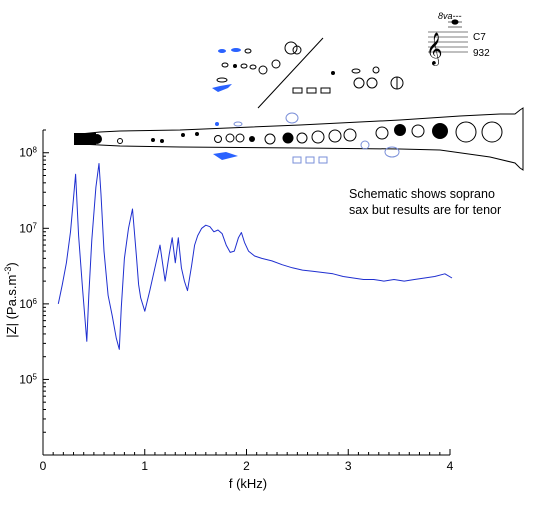  I want to click on note-head, so click(455, 22).